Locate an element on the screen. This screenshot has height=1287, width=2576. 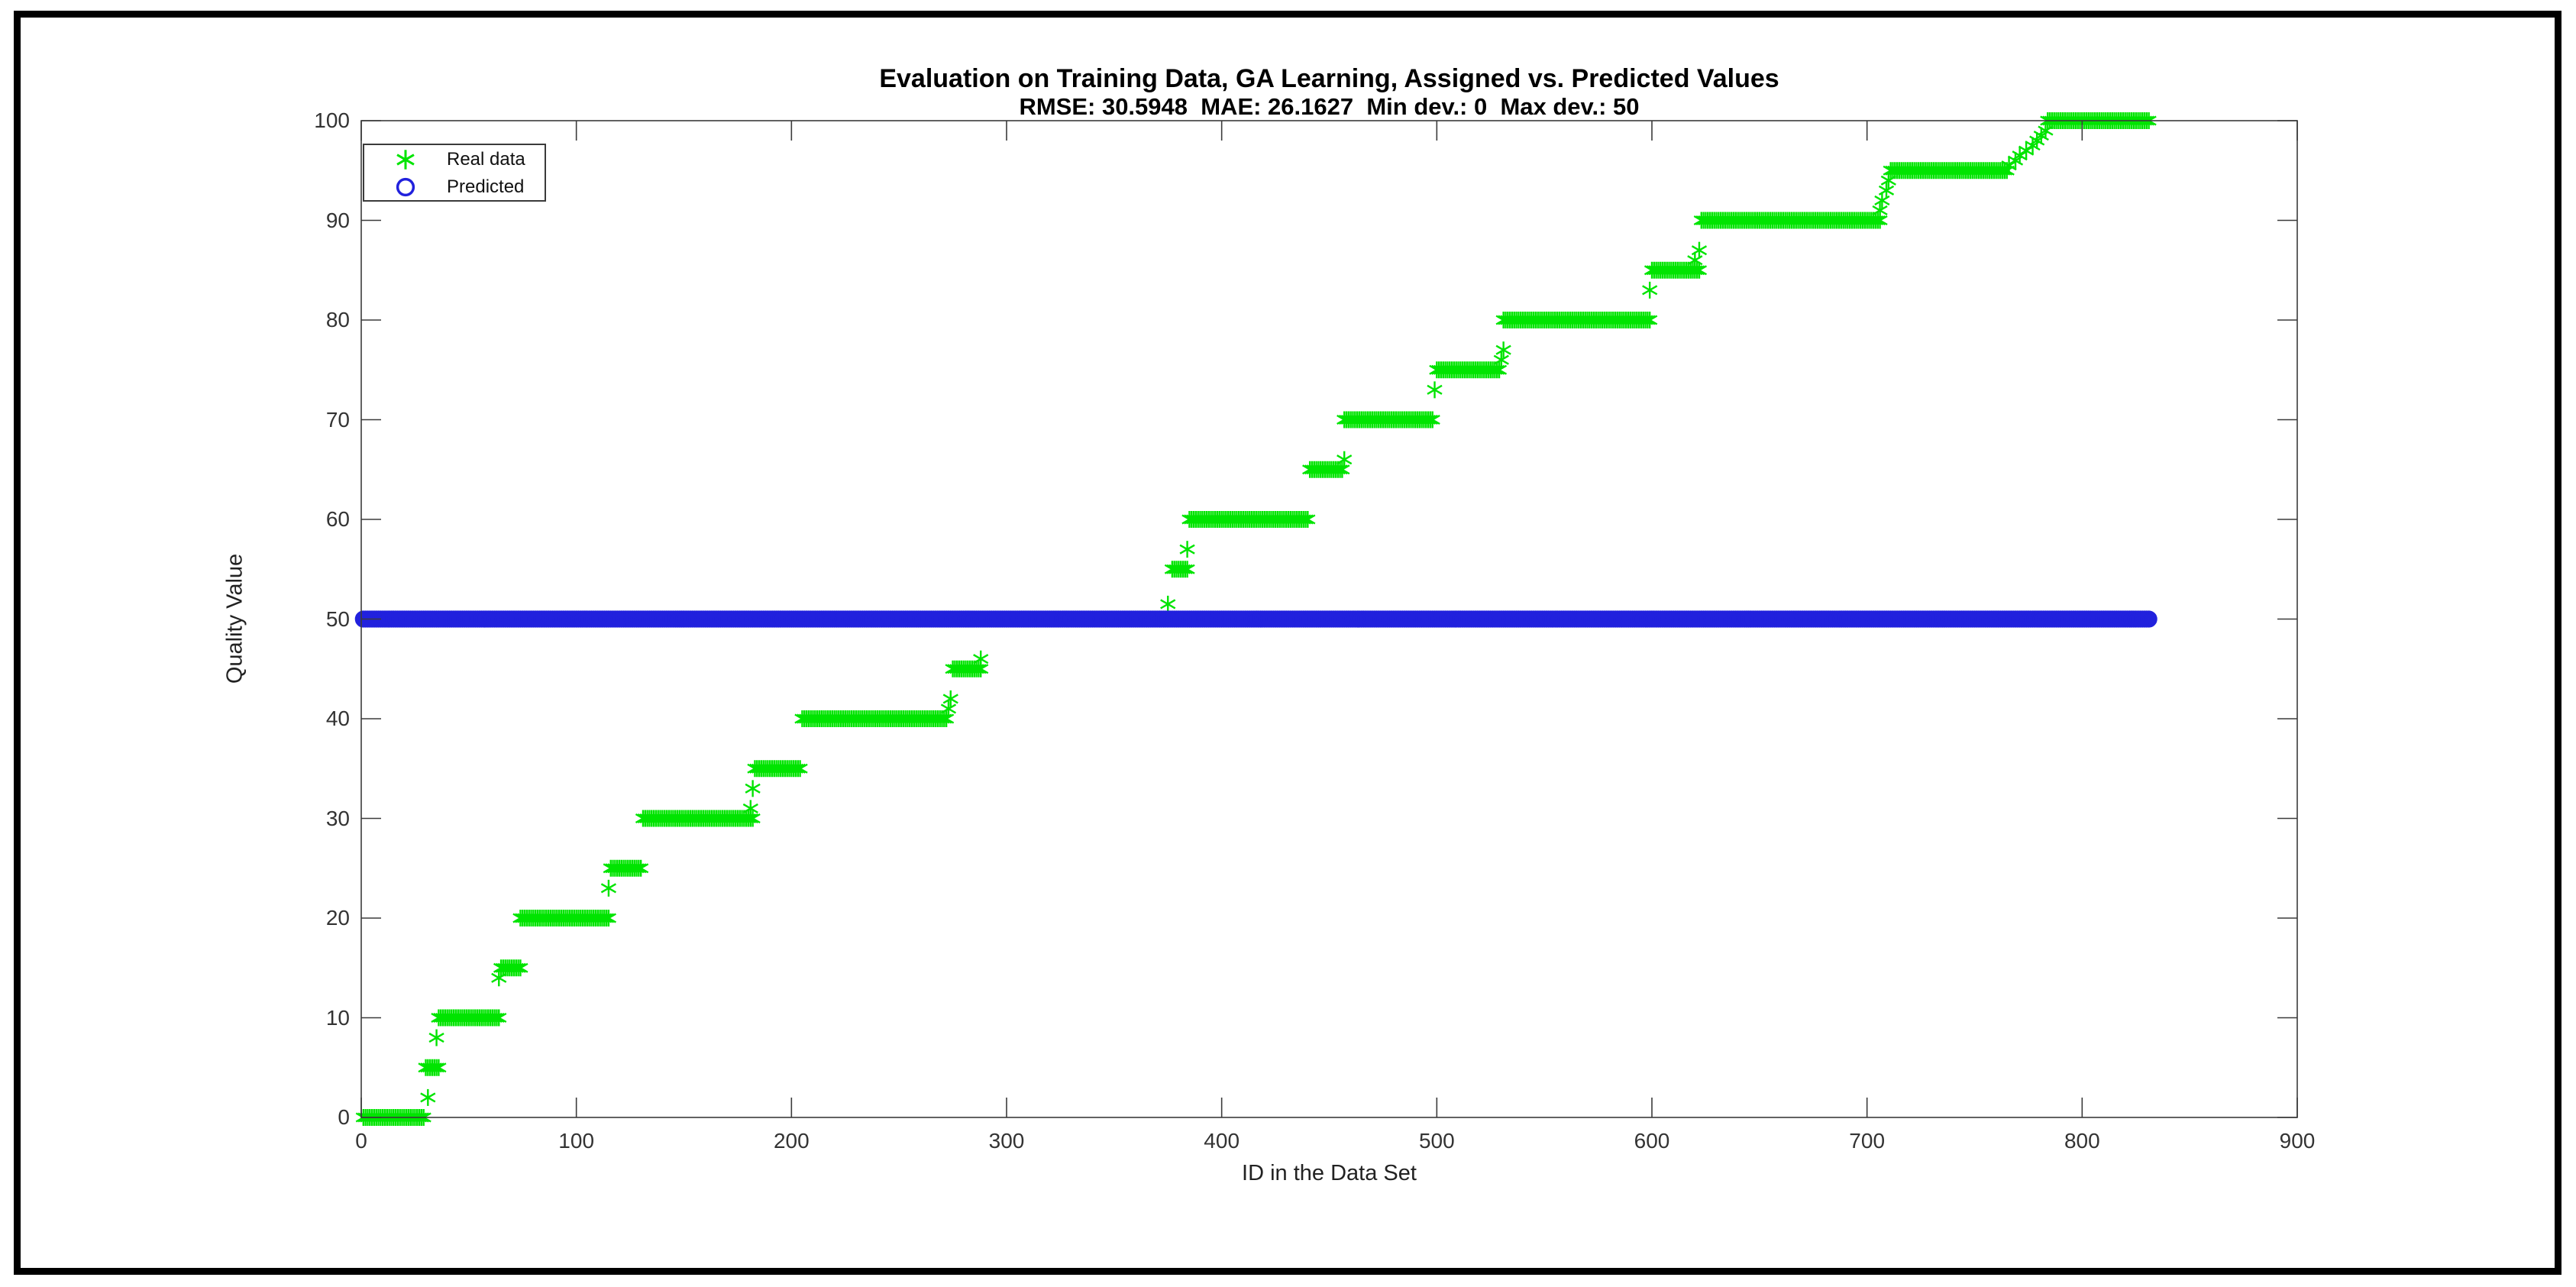
legend-label-real-data: Real data is located at coordinates (486, 159).